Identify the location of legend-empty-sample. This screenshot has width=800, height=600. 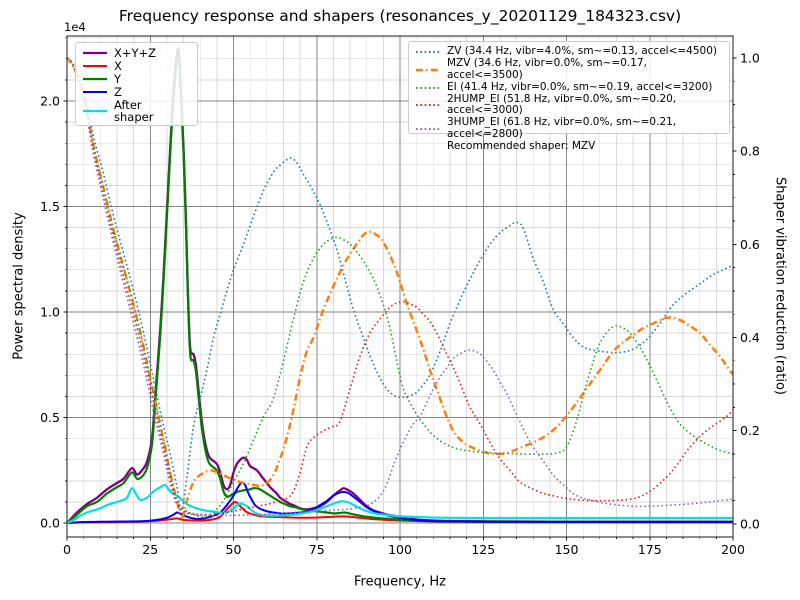
(428, 147).